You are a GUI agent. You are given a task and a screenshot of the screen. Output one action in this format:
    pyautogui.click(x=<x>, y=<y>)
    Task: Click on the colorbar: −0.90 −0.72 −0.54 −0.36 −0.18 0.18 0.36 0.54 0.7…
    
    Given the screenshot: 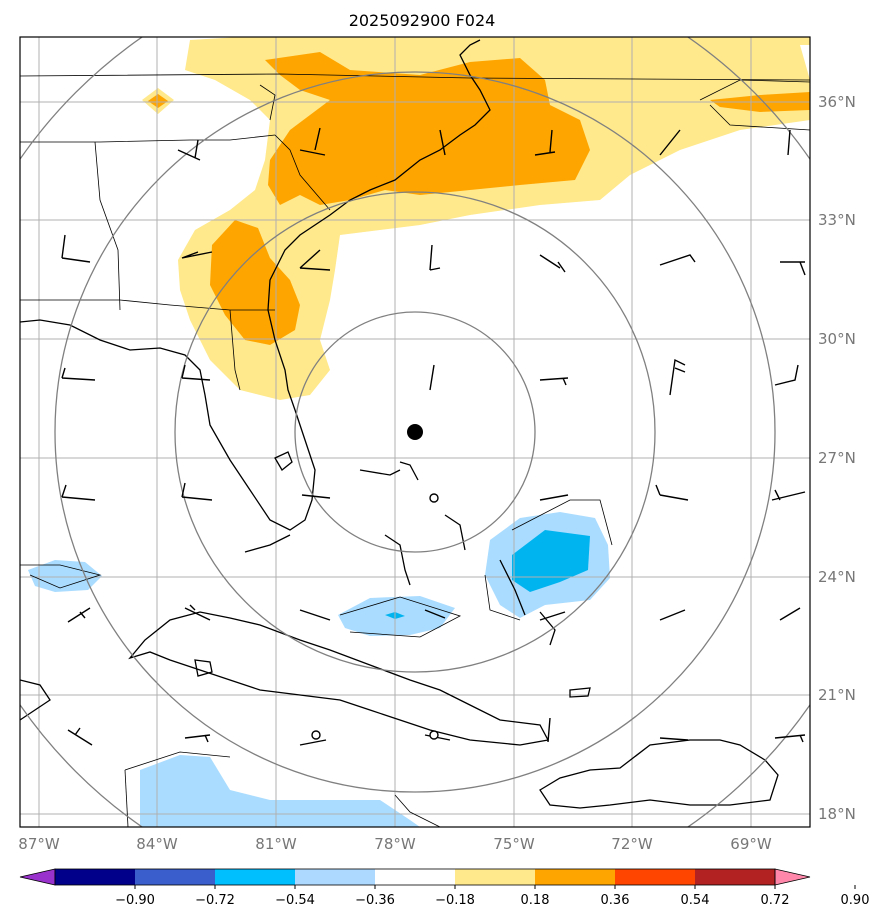 What is the action you would take?
    pyautogui.click(x=444, y=888)
    